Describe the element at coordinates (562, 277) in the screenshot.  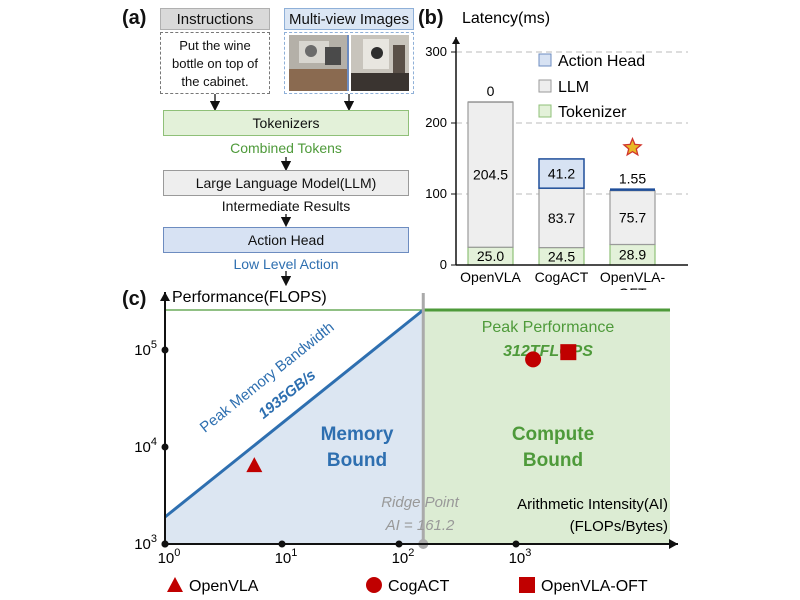
I see `x-tick-label: CogACT` at that location.